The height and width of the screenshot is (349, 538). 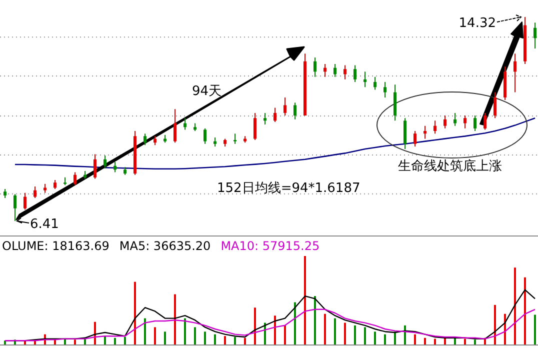 I want to click on annotation: 14.32, so click(x=477, y=23).